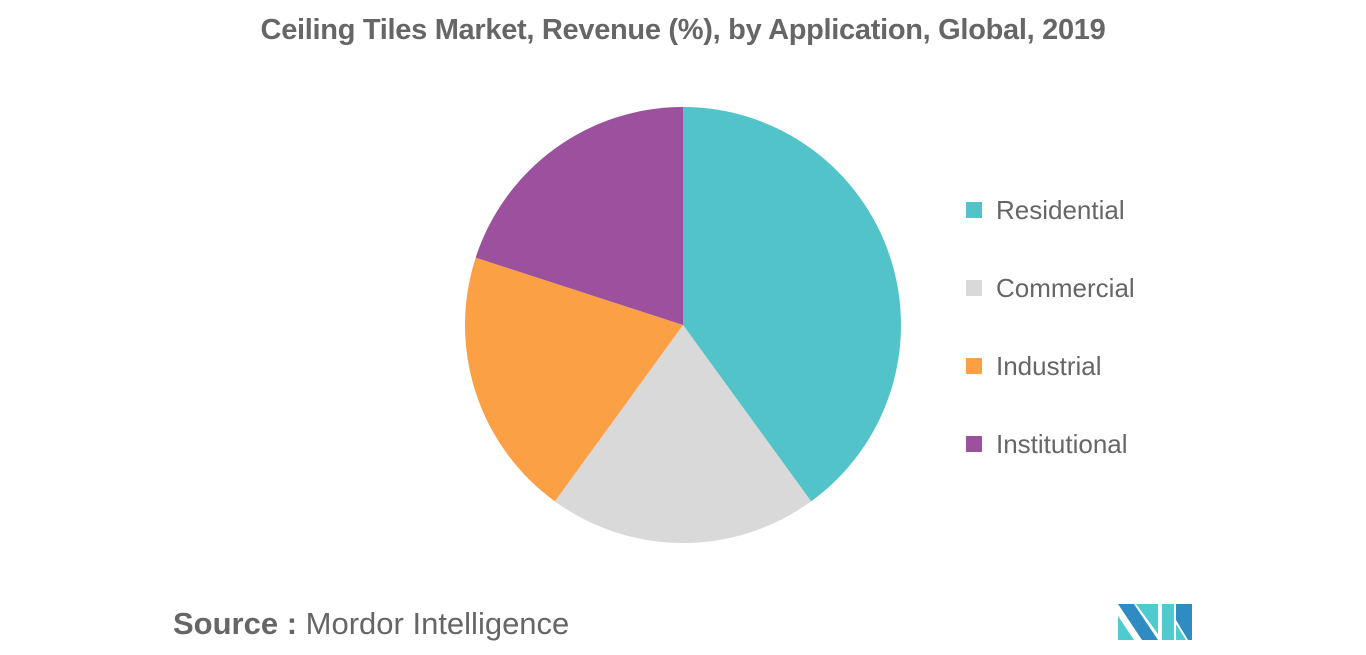  I want to click on legend-label: Residential, so click(1060, 209).